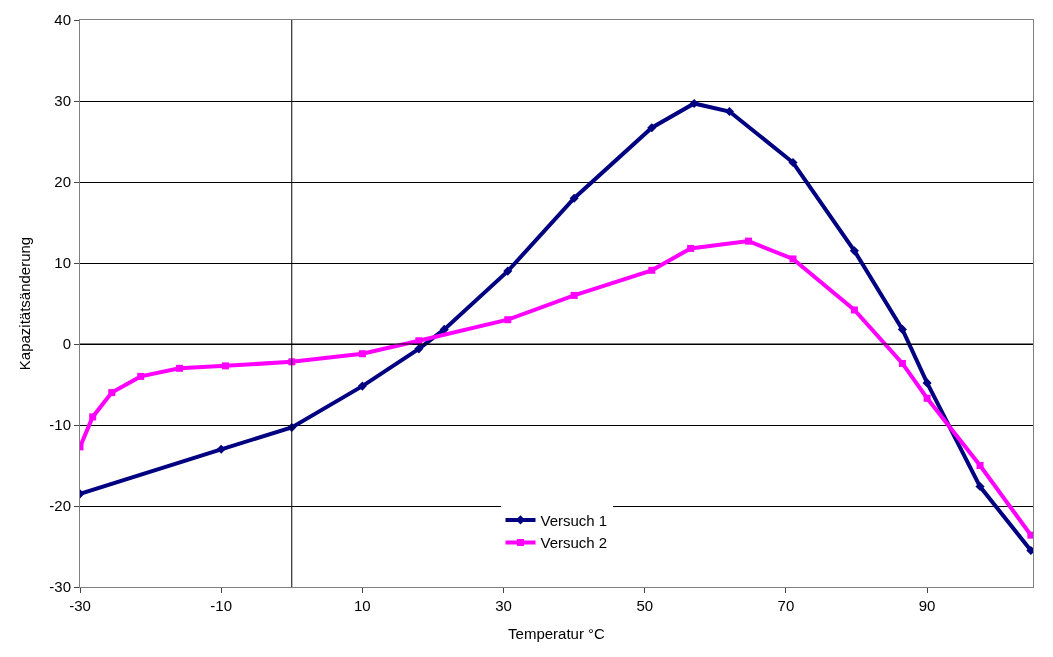 The height and width of the screenshot is (657, 1053). Describe the element at coordinates (62, 101) in the screenshot. I see `y-tick-label: 30` at that location.